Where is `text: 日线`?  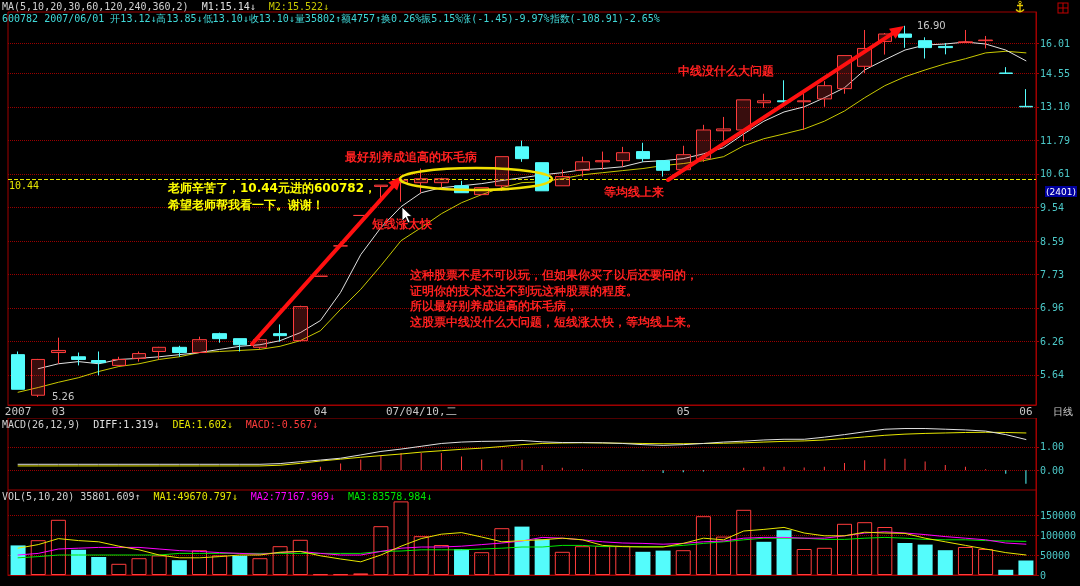
text: 日线 is located at coordinates (1063, 411).